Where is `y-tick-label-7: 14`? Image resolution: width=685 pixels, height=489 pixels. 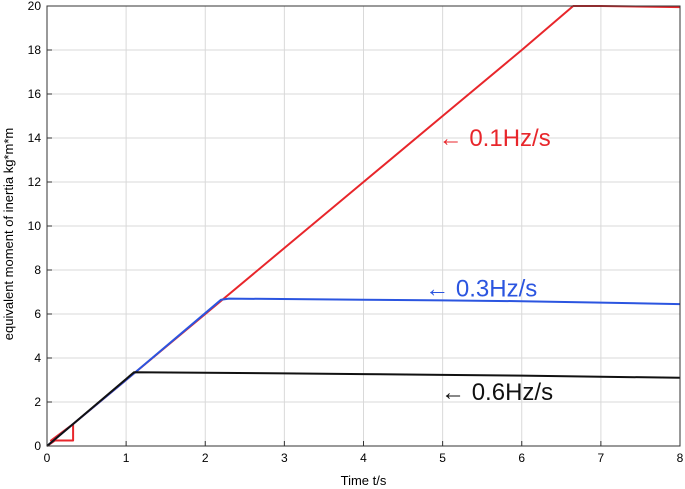 y-tick-label-7: 14 is located at coordinates (35, 138).